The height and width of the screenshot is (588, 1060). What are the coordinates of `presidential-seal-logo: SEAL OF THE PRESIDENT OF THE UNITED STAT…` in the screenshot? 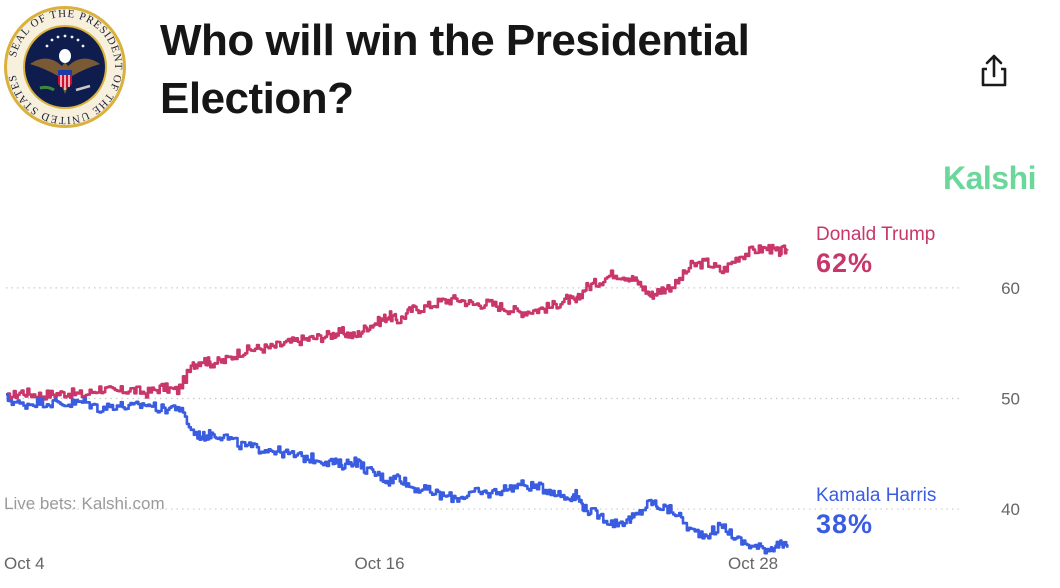 It's located at (65, 67).